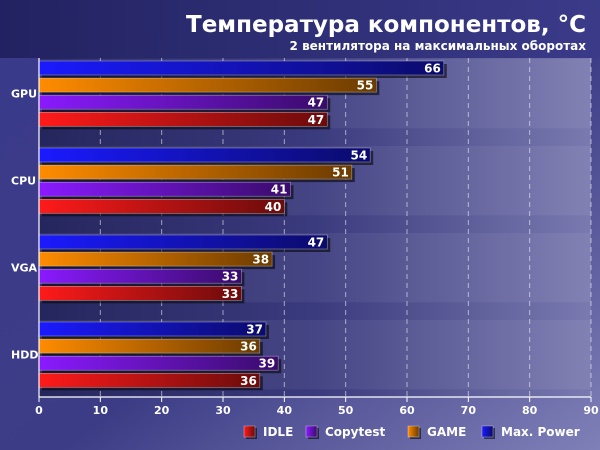 The height and width of the screenshot is (450, 600). I want to click on x-tick-label-40: 40, so click(285, 410).